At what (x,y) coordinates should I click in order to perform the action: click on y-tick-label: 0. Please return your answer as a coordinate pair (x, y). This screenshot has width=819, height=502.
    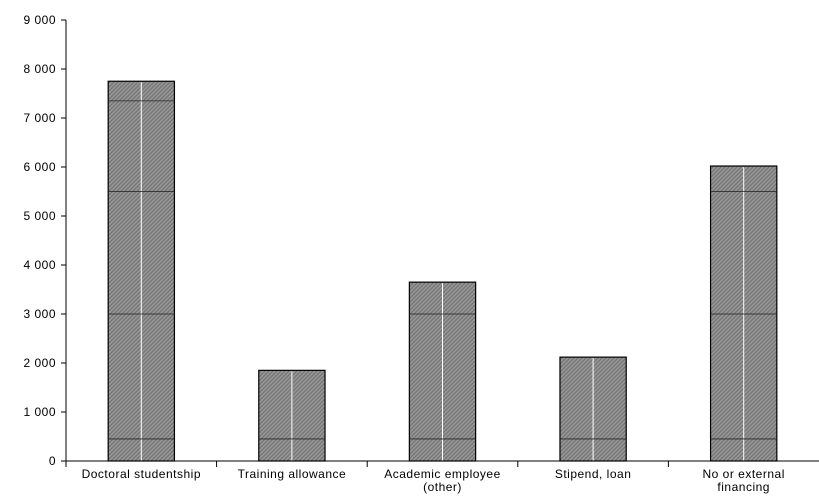
    Looking at the image, I should click on (52, 461).